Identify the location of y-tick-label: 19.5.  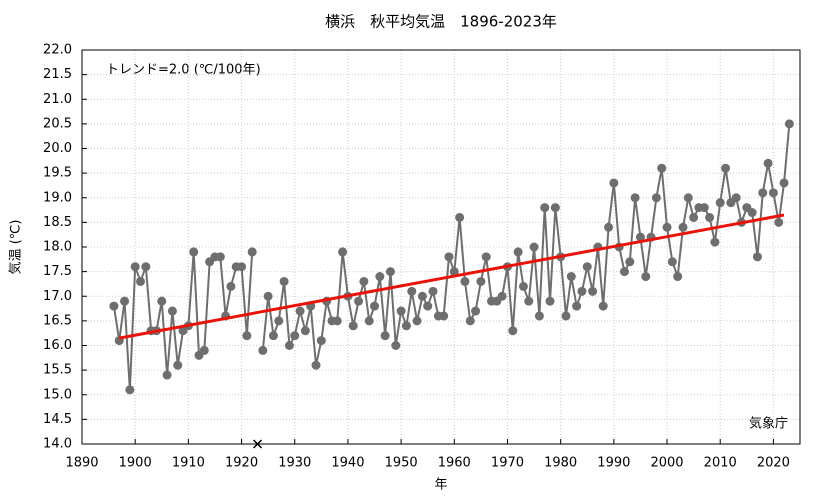
(57, 173).